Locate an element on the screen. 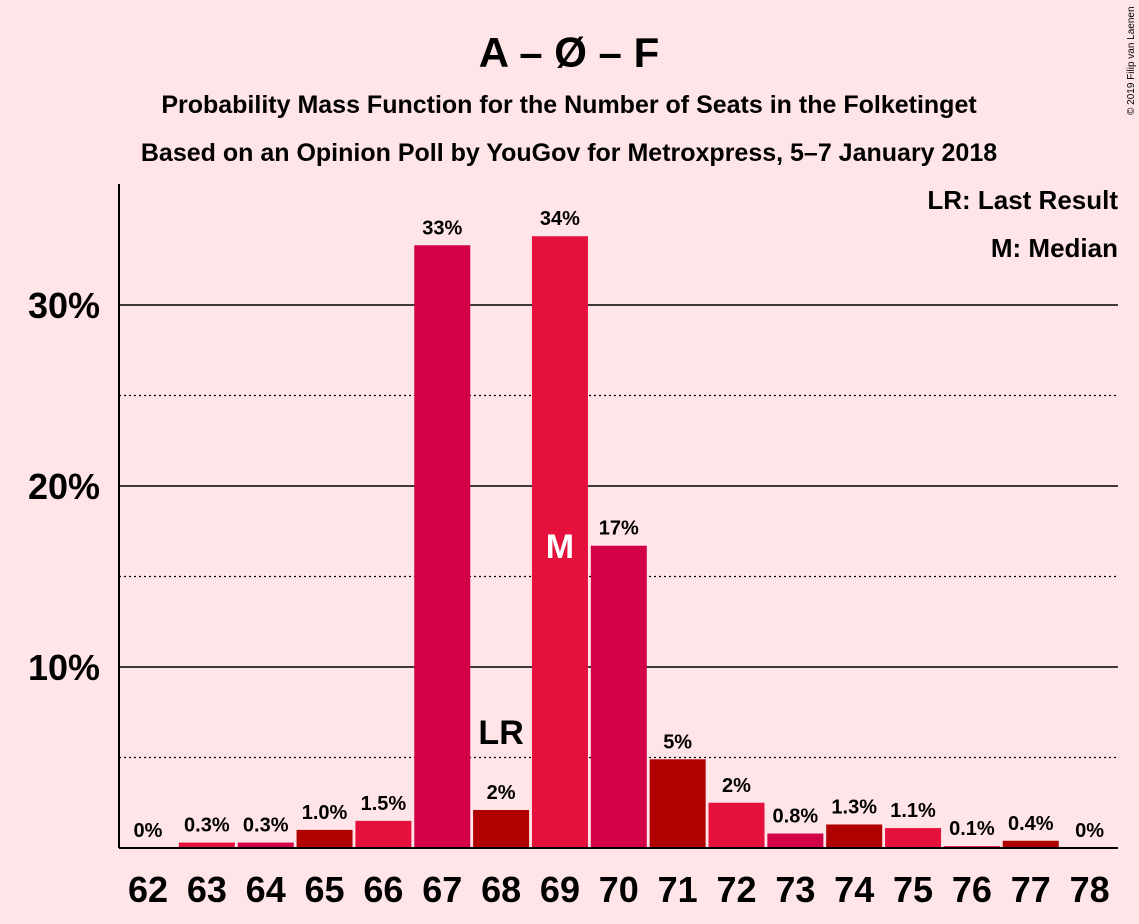  x-tick-68: 68 is located at coordinates (501, 889).